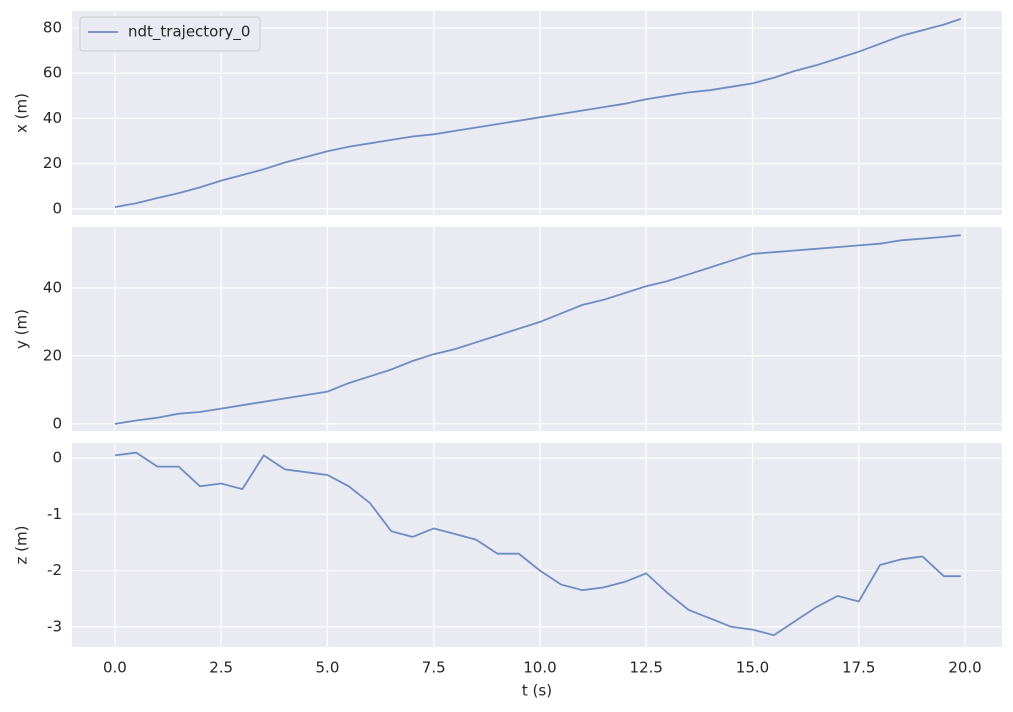 The image size is (1013, 712). I want to click on x-tick-label: 17.5, so click(858, 668).